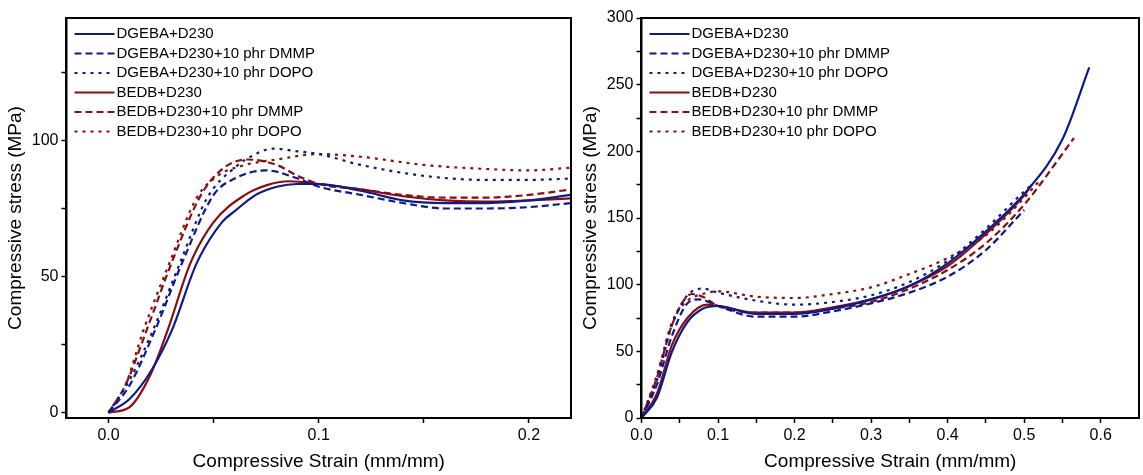  What do you see at coordinates (871, 435) in the screenshot?
I see `x-tick-label: 0.3` at bounding box center [871, 435].